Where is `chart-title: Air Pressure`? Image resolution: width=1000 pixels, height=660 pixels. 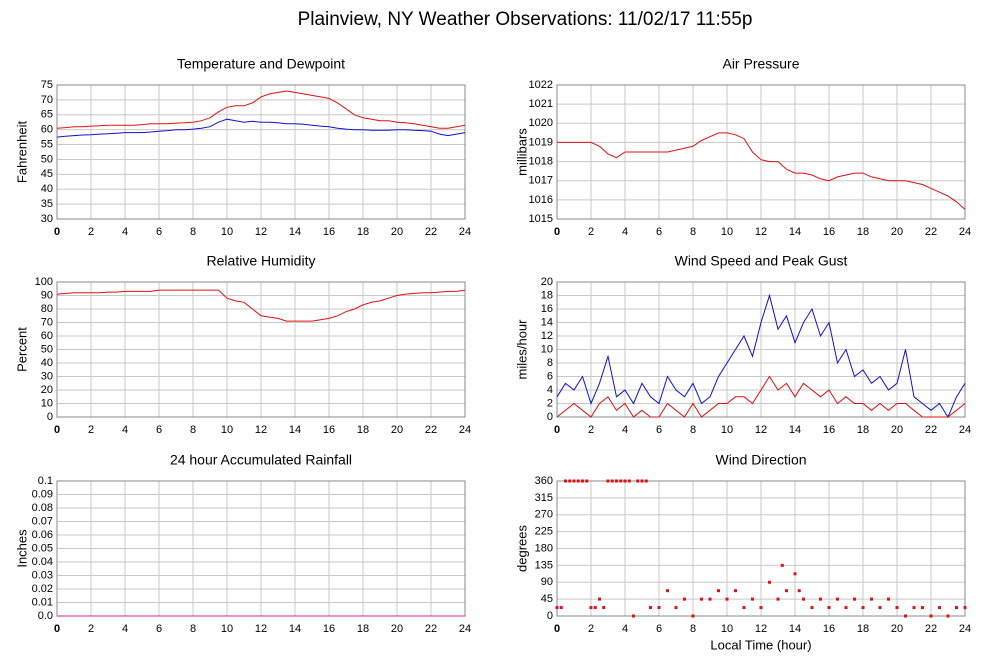 chart-title: Air Pressure is located at coordinates (760, 64).